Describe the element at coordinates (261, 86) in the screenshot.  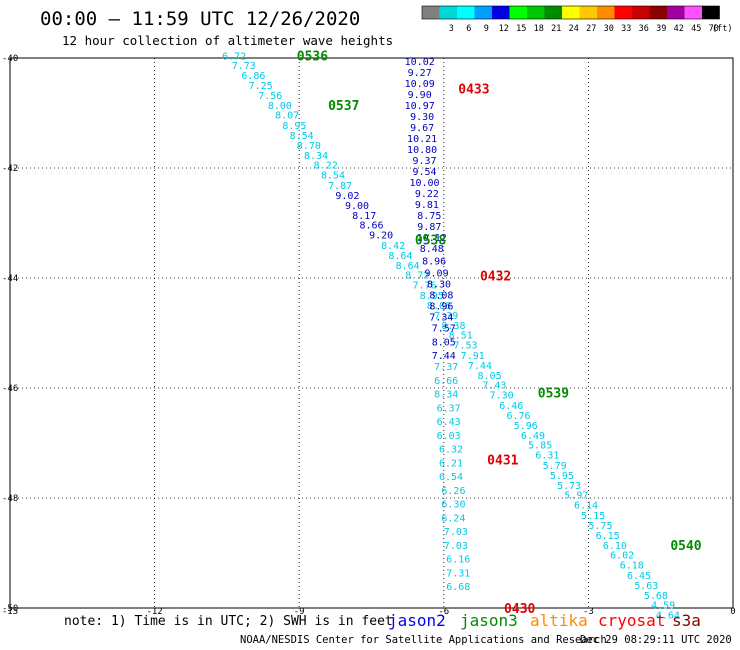
I see `wave-height-point: 7.25` at that location.